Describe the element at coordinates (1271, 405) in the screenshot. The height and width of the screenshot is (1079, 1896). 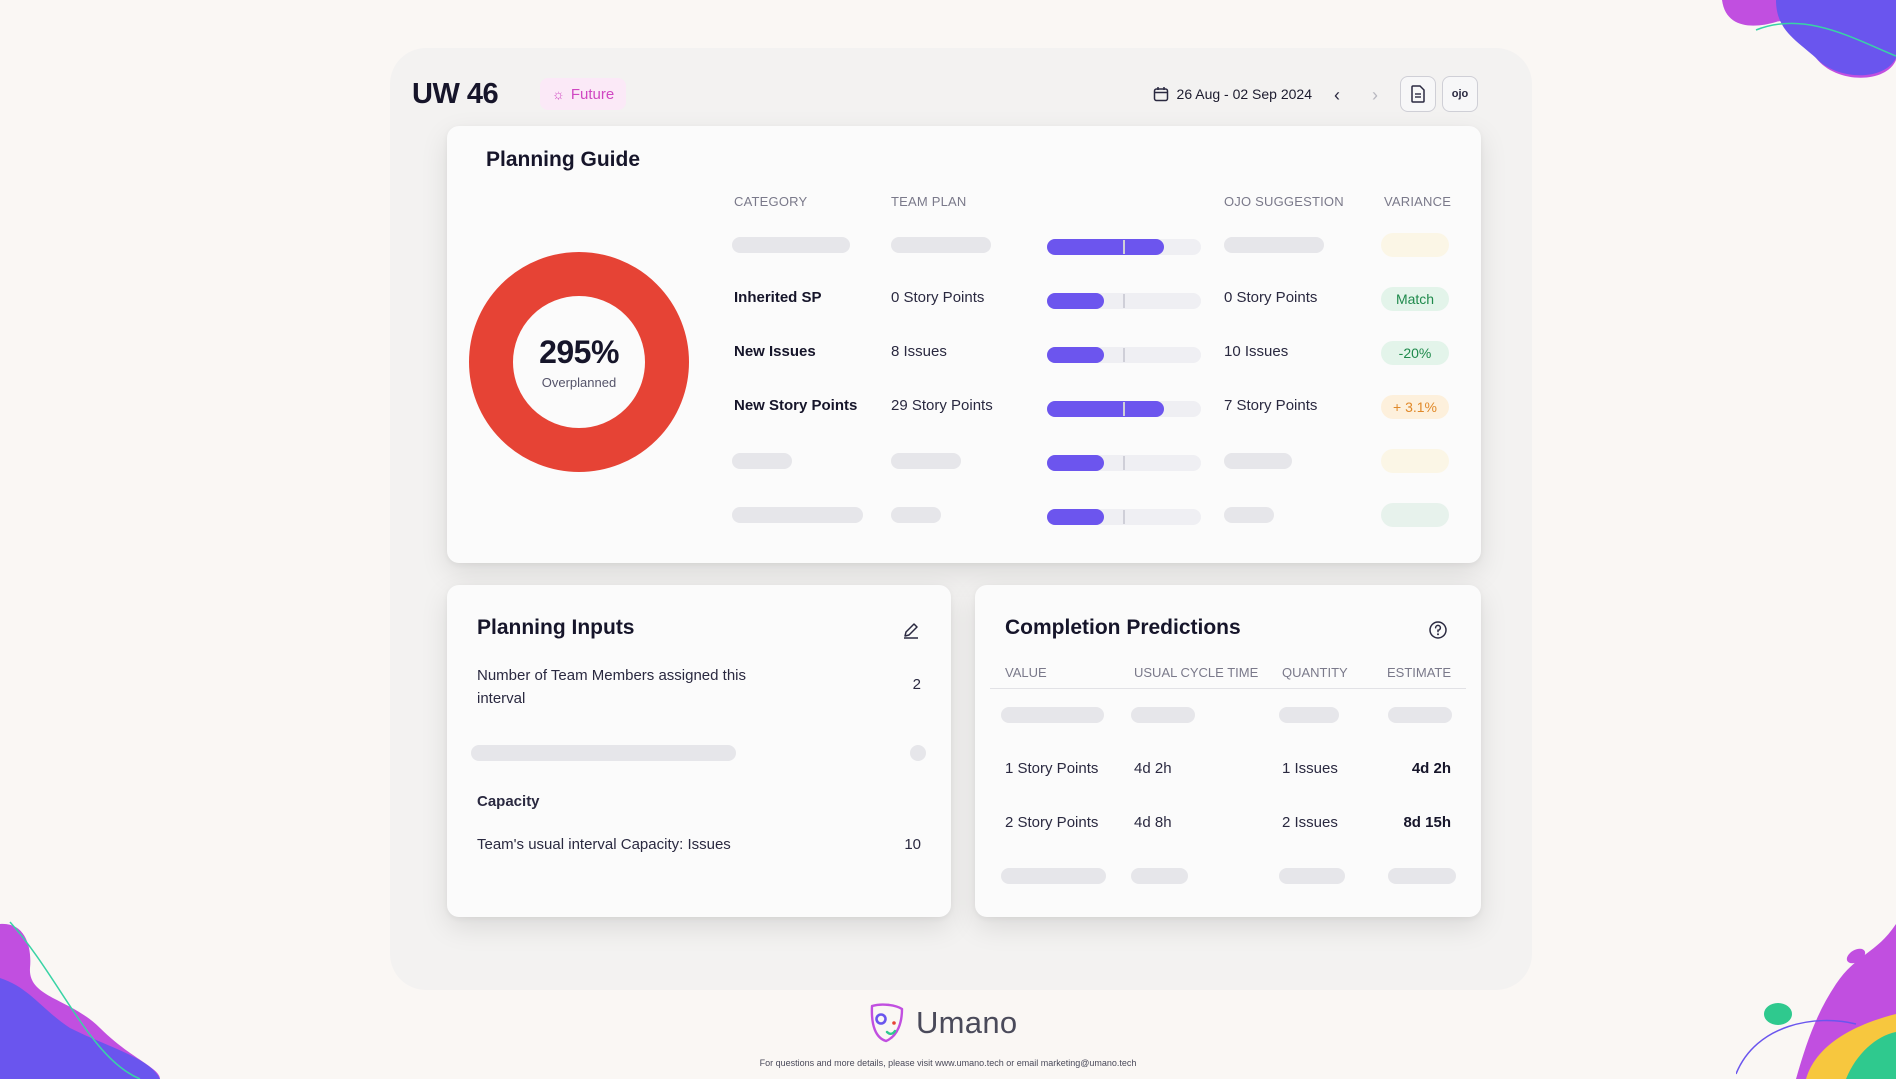
I see `row-ojo-suggestion: 7 Story Points` at that location.